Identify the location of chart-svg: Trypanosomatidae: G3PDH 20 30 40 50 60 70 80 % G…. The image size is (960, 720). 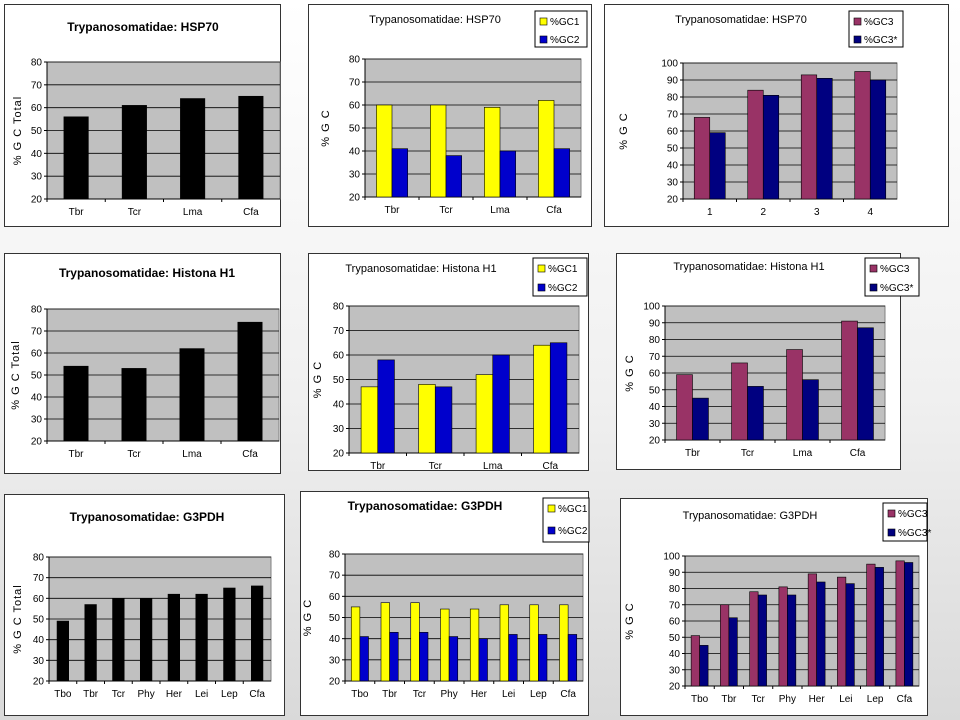
(446, 598).